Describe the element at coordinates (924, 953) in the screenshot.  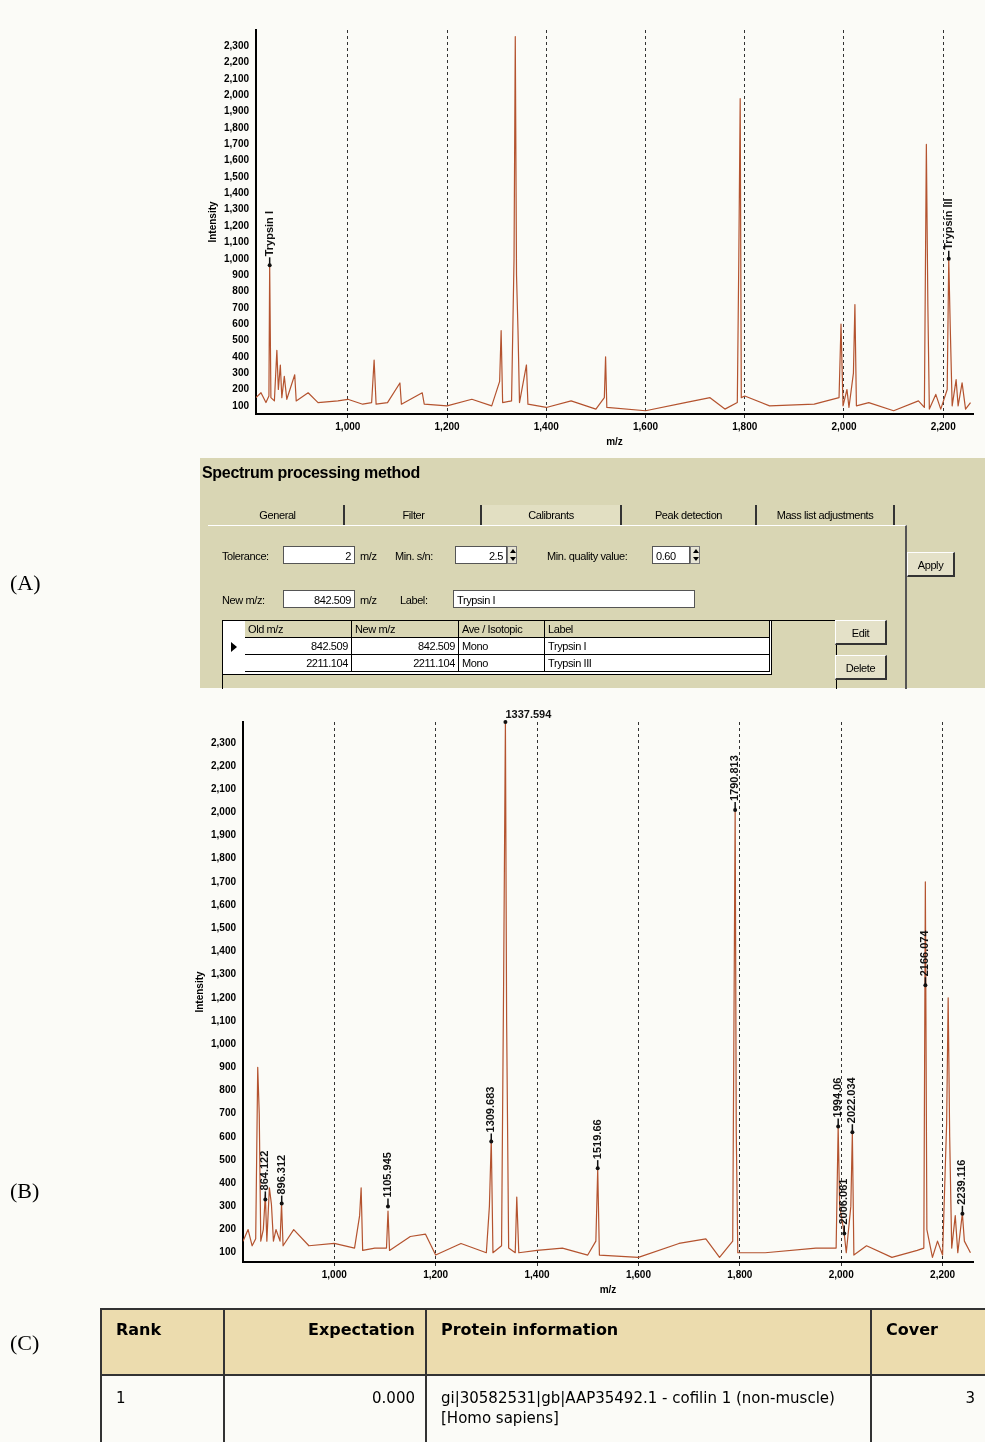
I see `annotation: 2166.074` at that location.